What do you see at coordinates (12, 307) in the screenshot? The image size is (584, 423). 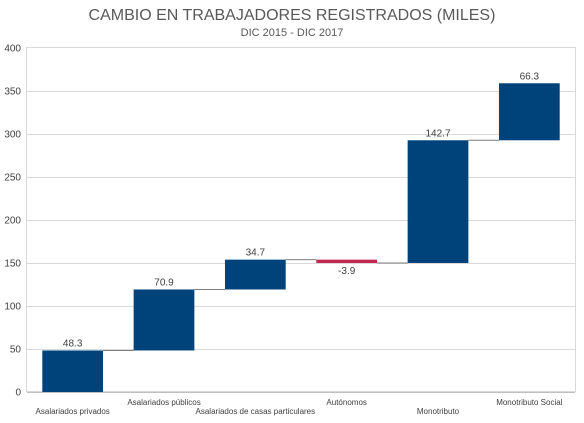 I see `y-tick-label: 100` at bounding box center [12, 307].